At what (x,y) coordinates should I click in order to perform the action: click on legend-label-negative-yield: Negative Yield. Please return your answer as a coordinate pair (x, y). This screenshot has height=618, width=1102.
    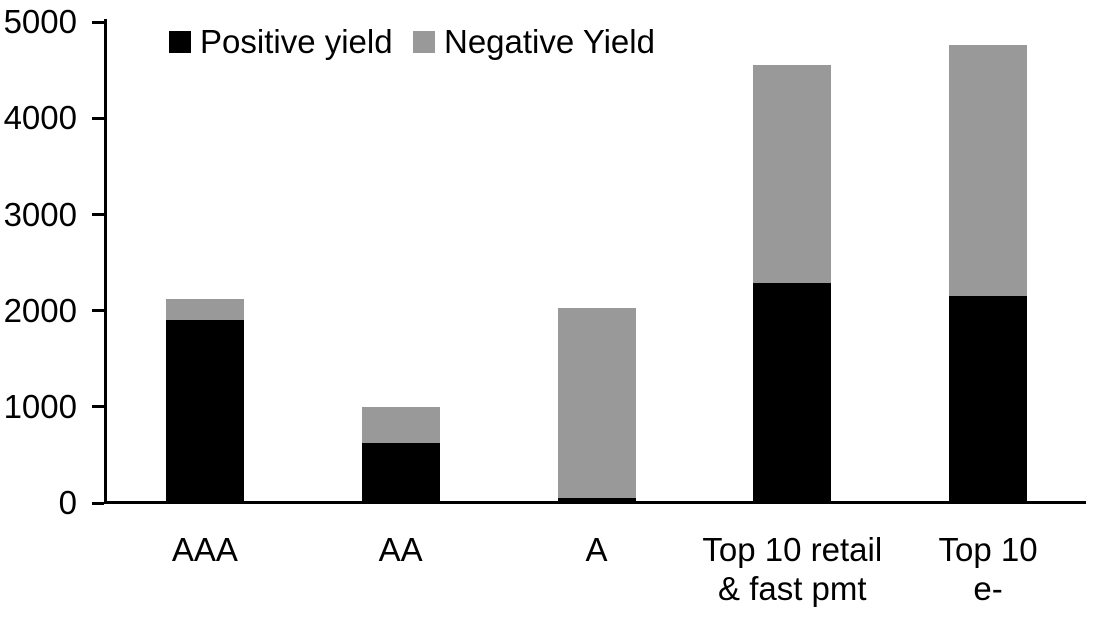
    Looking at the image, I should click on (549, 41).